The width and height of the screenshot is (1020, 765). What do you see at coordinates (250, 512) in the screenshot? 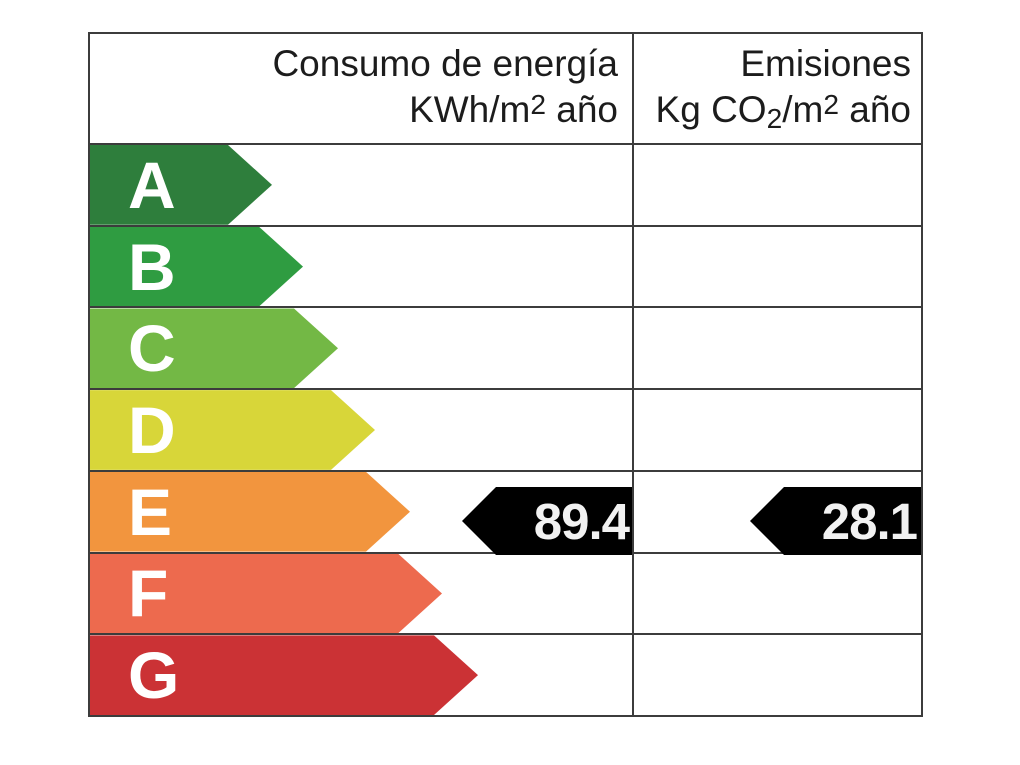
I see `rating-arrow-e: E` at bounding box center [250, 512].